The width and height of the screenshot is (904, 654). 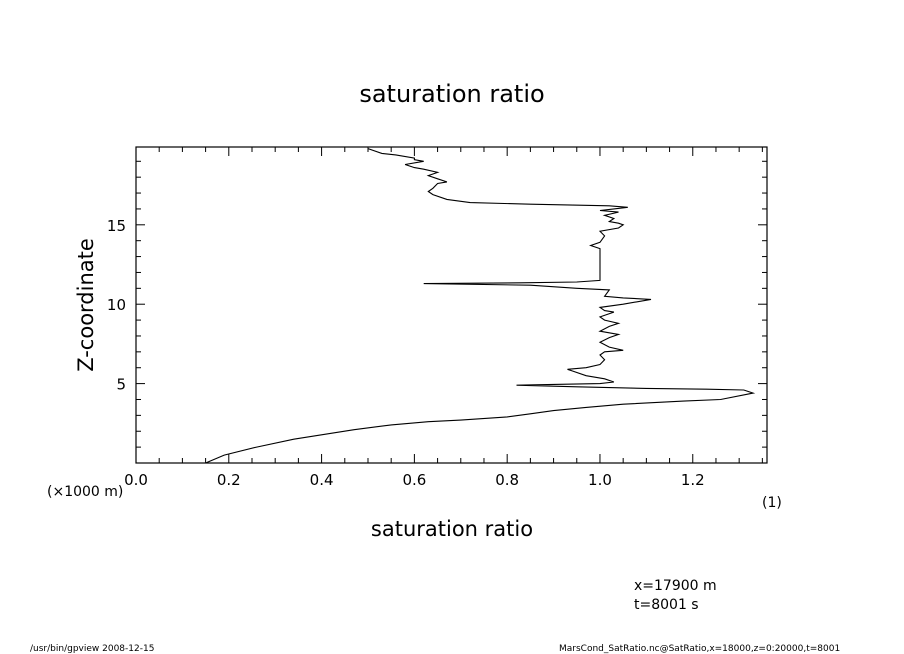 I want to click on chart-title: saturation ratio, so click(x=451, y=94).